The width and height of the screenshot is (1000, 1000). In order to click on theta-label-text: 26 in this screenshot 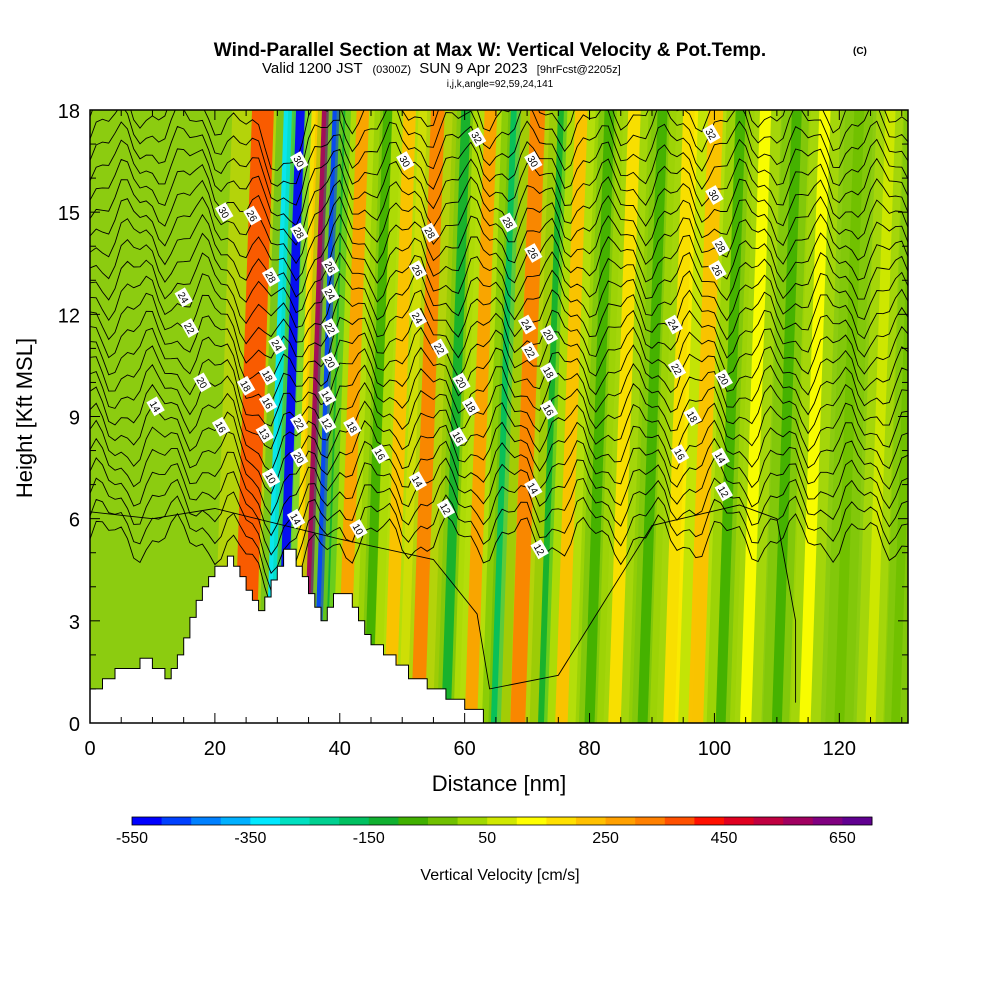, I will do `click(329, 268)`.